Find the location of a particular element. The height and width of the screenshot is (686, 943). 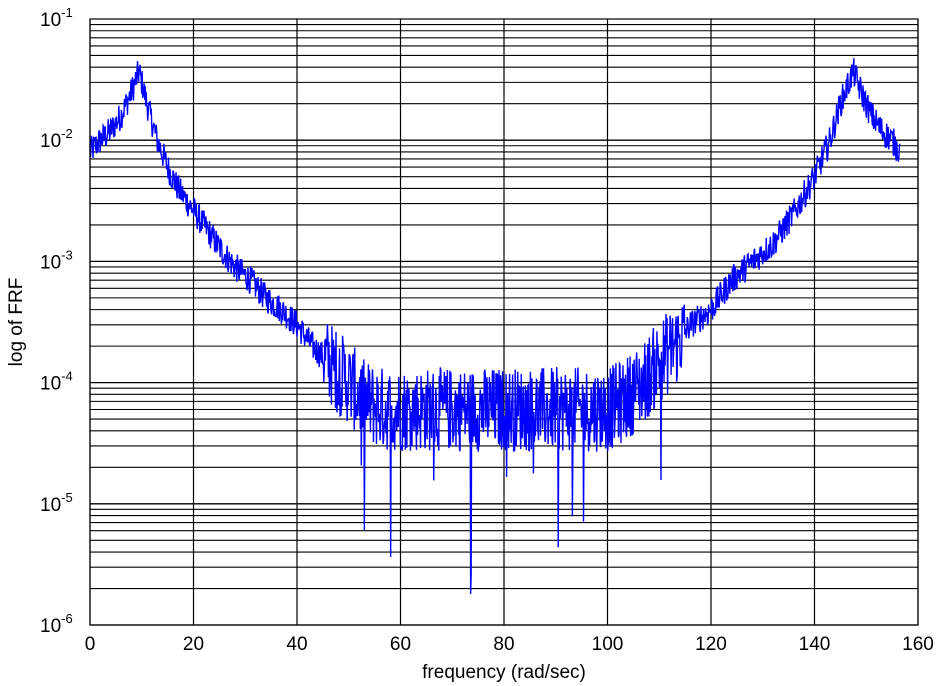

x-tick-label: 140 is located at coordinates (815, 644).